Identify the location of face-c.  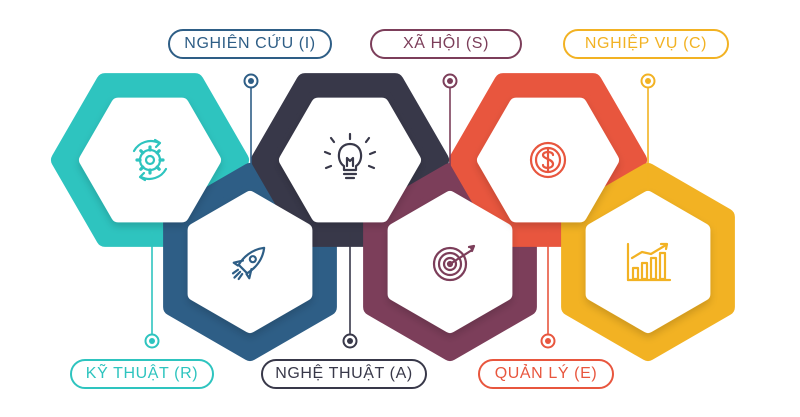
(648, 262).